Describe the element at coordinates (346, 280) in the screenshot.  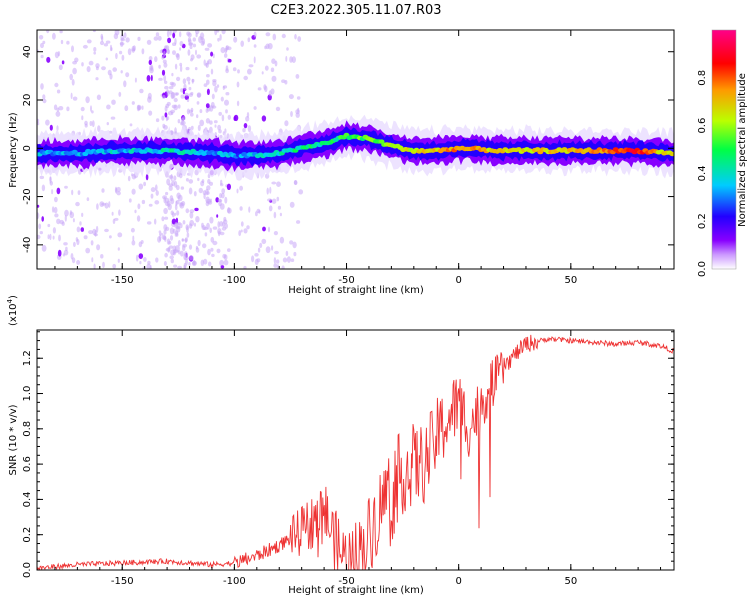
I see `x-tick-label: -50` at that location.